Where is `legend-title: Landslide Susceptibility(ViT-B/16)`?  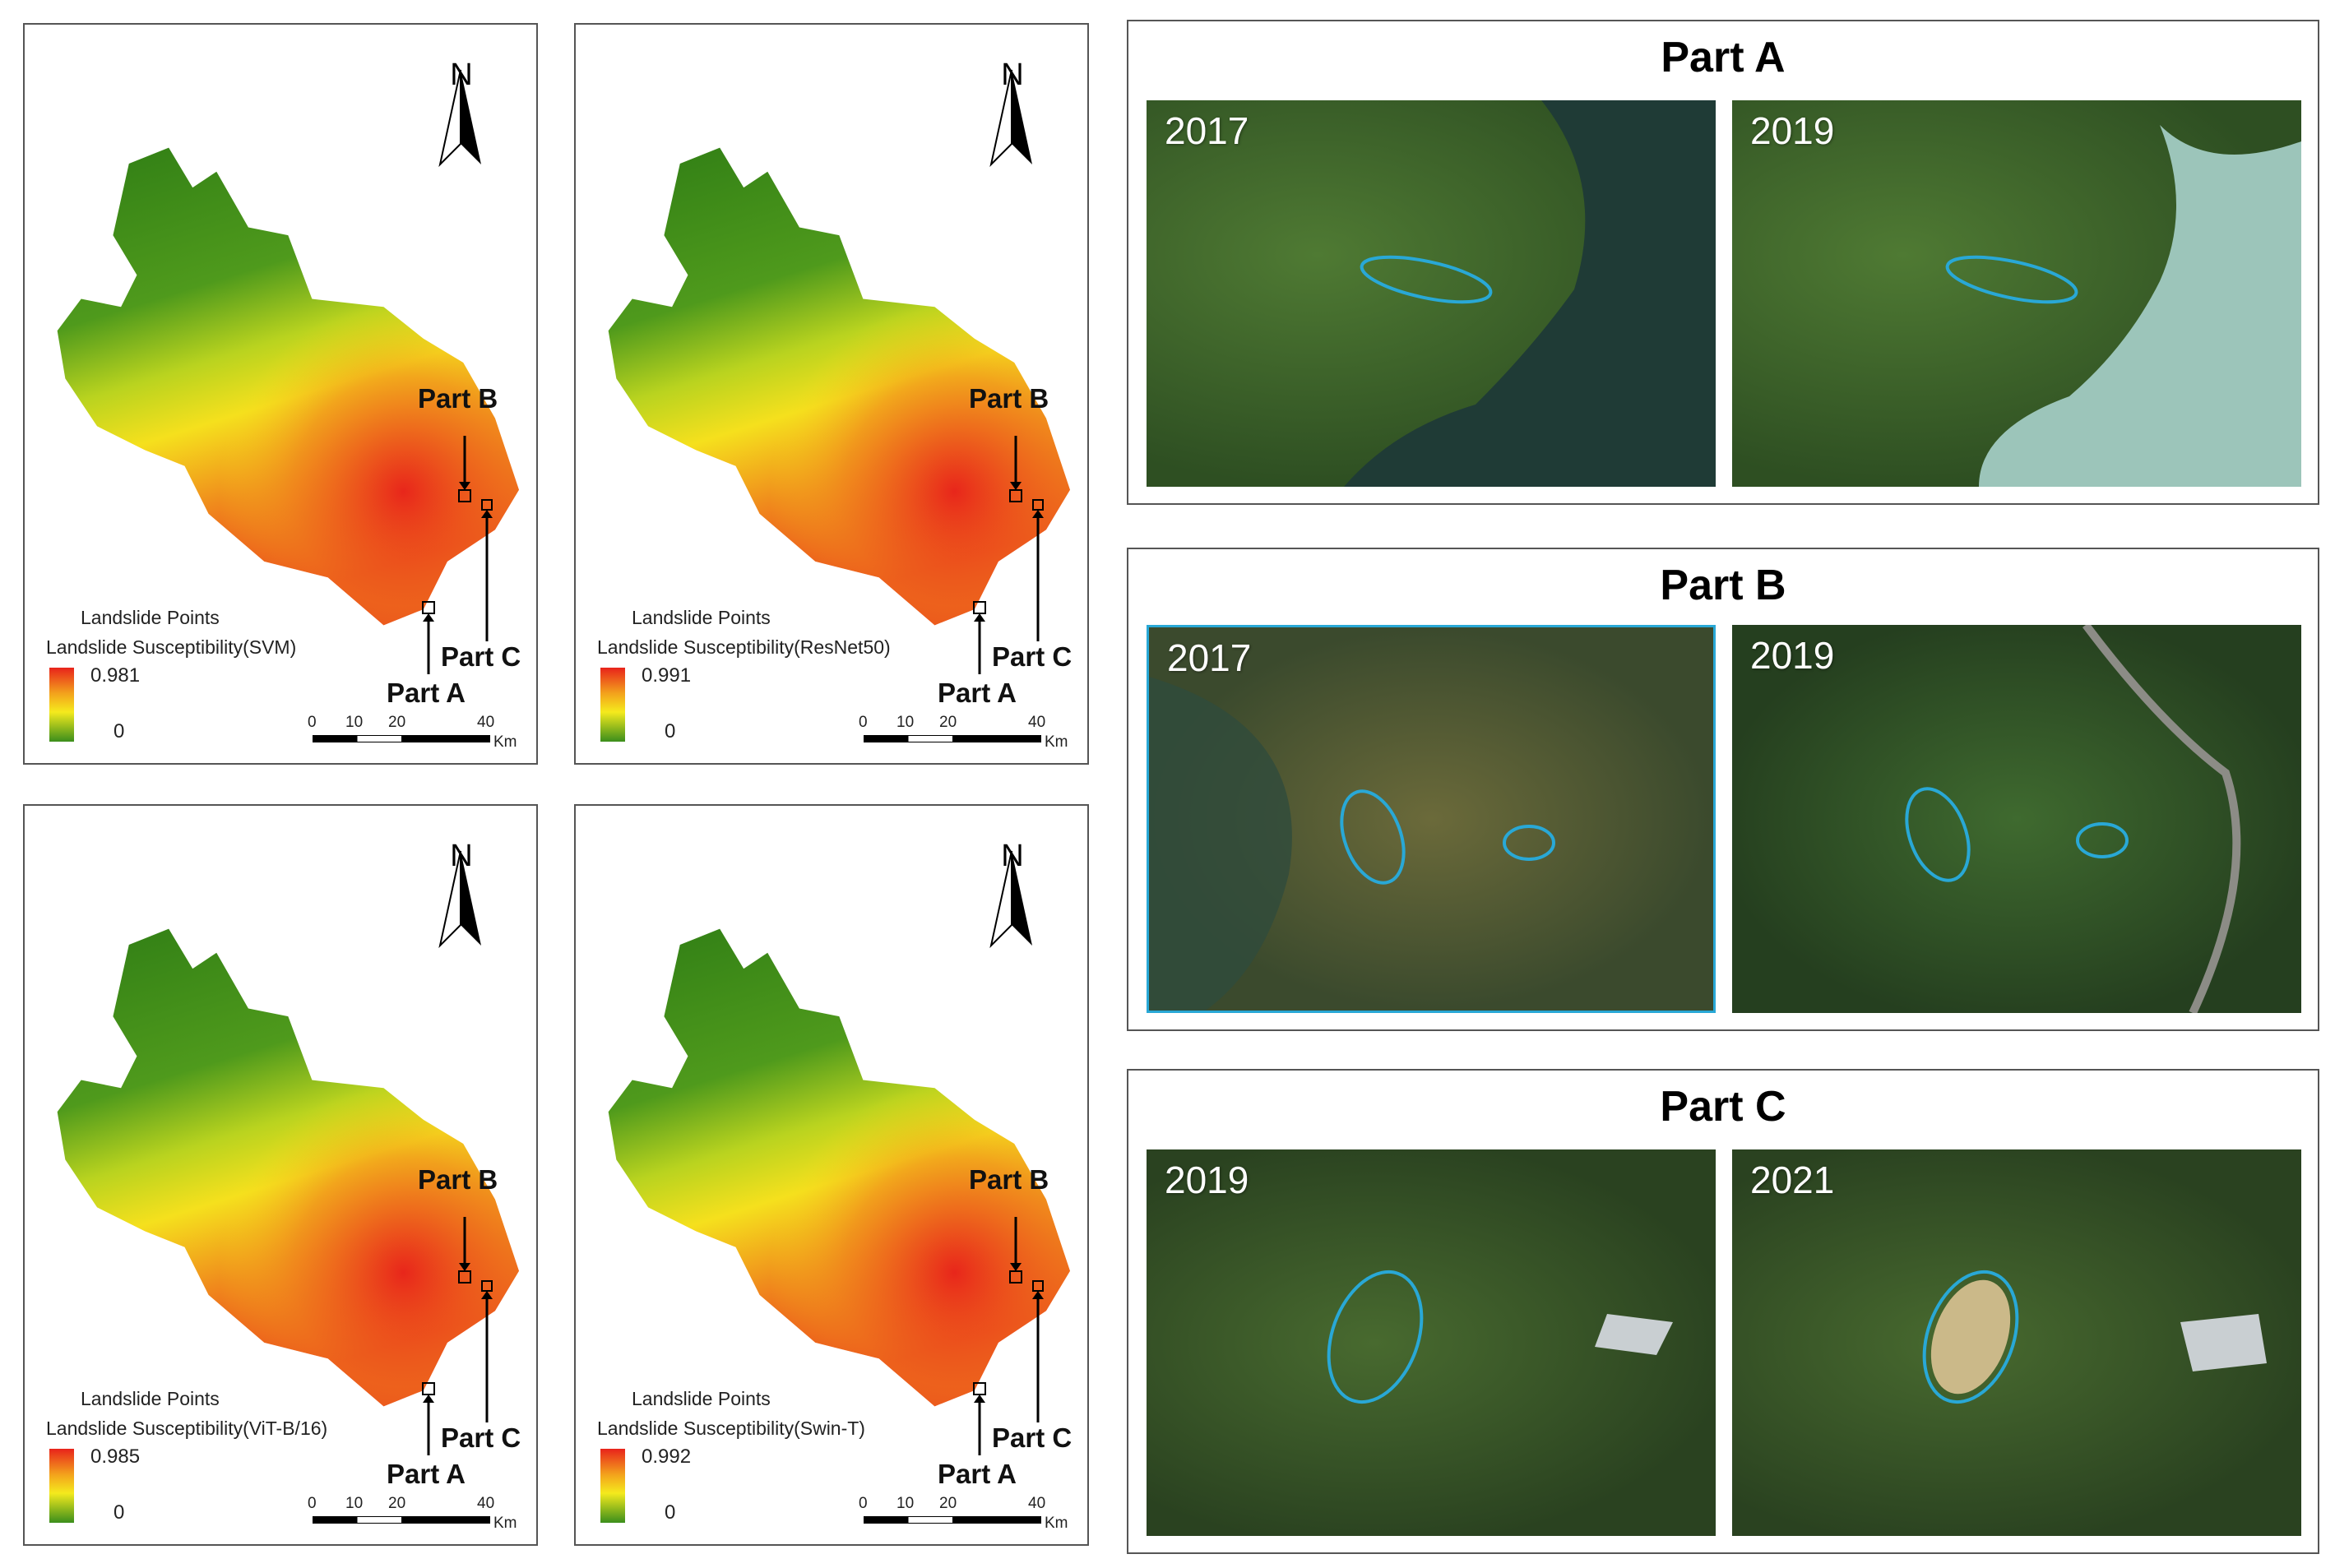
legend-title: Landslide Susceptibility(ViT-B/16) is located at coordinates (187, 1428).